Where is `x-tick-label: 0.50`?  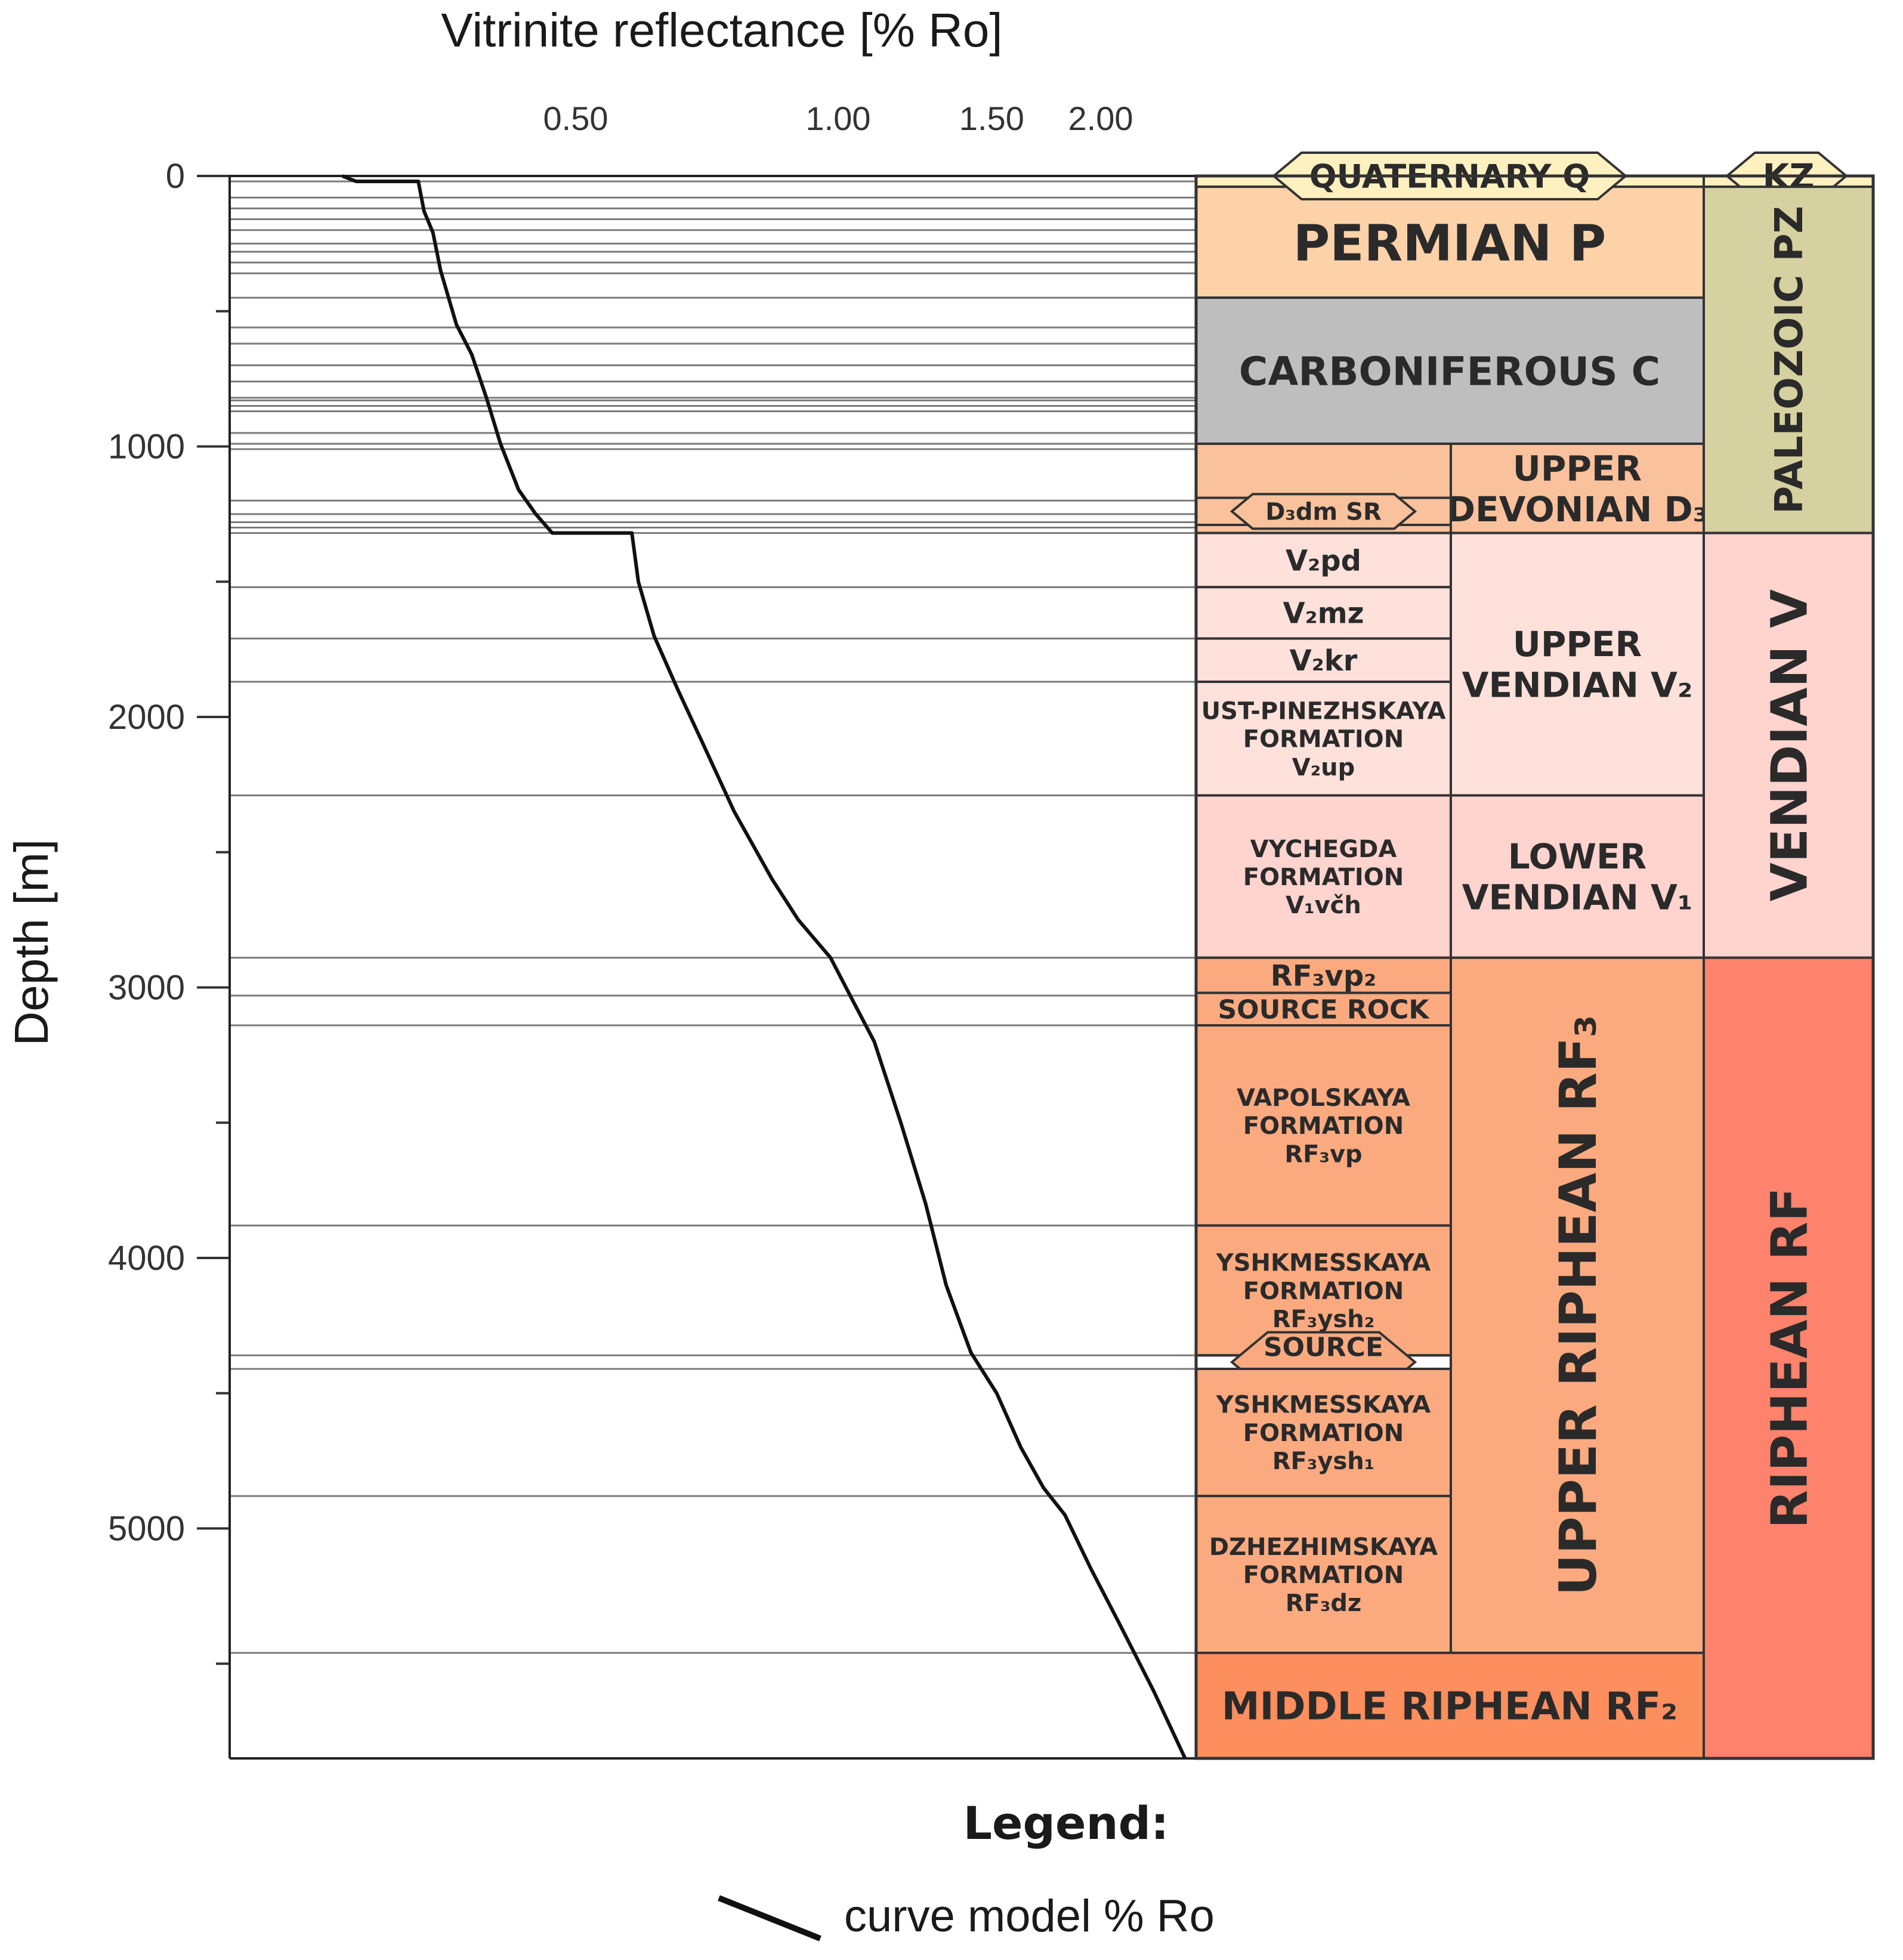
x-tick-label: 0.50 is located at coordinates (575, 118).